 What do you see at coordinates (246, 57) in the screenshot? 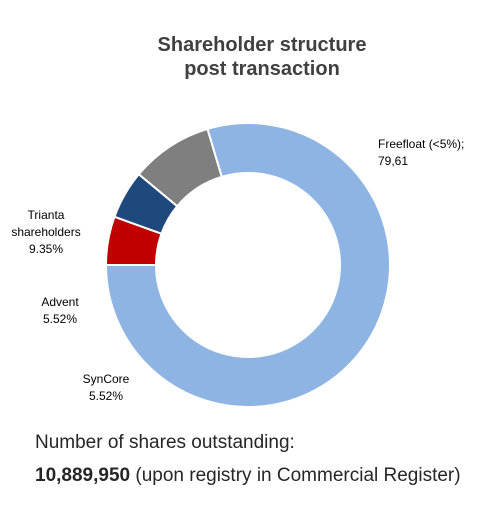
I see `chart-title: Shareholder structure post transaction` at bounding box center [246, 57].